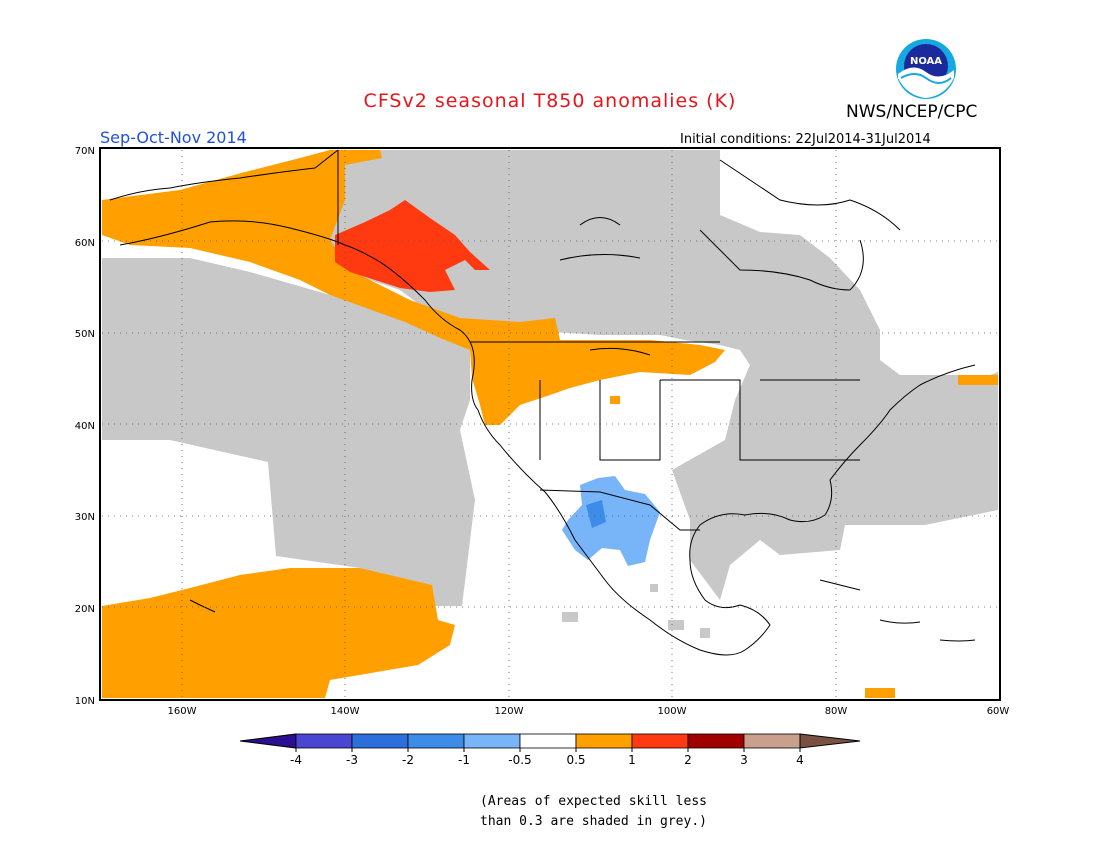 The width and height of the screenshot is (1100, 850). What do you see at coordinates (593, 821) in the screenshot?
I see `skill-note-line-2: than 0.3 are shaded in grey.)` at bounding box center [593, 821].